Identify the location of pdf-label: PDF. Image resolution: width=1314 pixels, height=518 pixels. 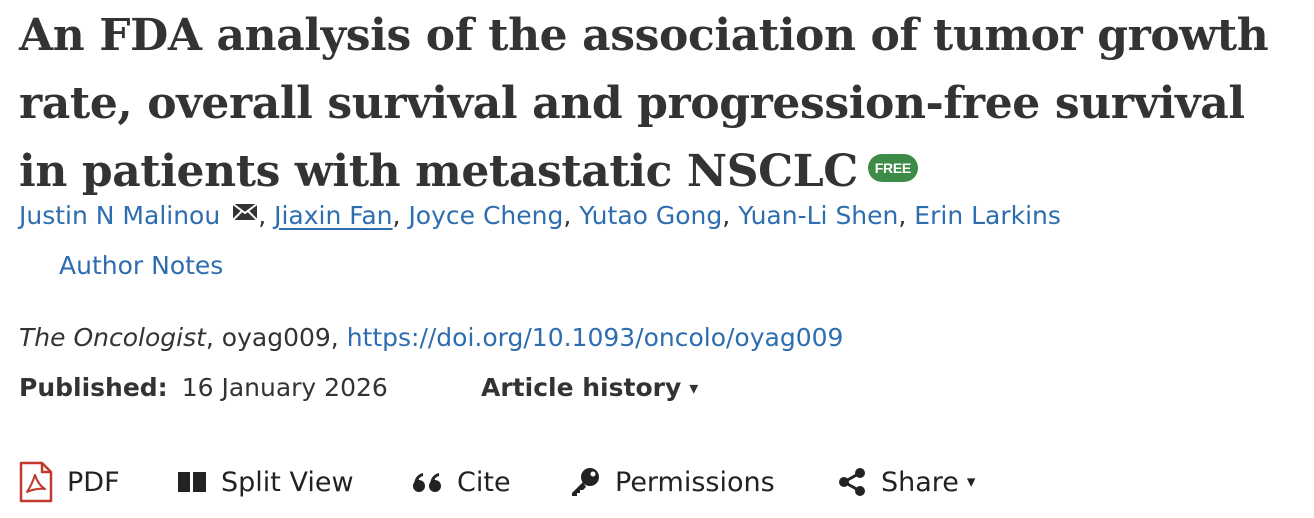
(93, 482).